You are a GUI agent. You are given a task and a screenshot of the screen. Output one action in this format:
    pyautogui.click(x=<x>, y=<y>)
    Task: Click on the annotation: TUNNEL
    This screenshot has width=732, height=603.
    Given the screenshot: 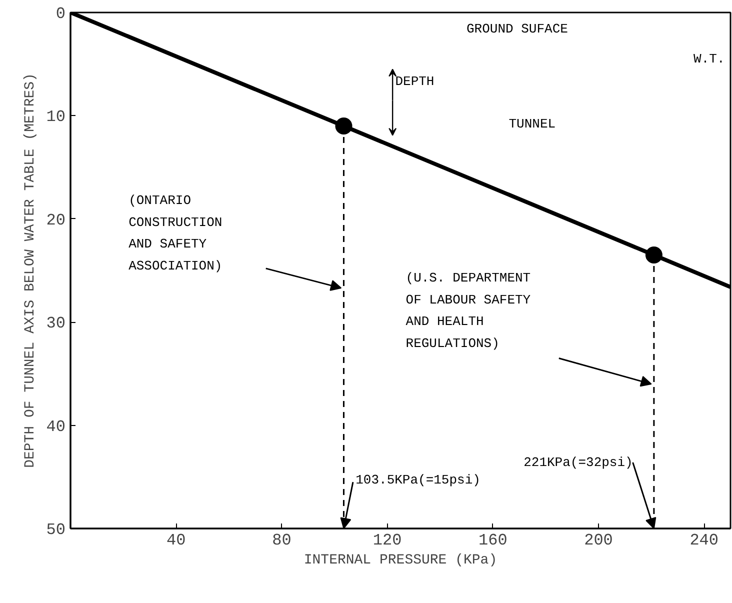 What is the action you would take?
    pyautogui.click(x=532, y=124)
    